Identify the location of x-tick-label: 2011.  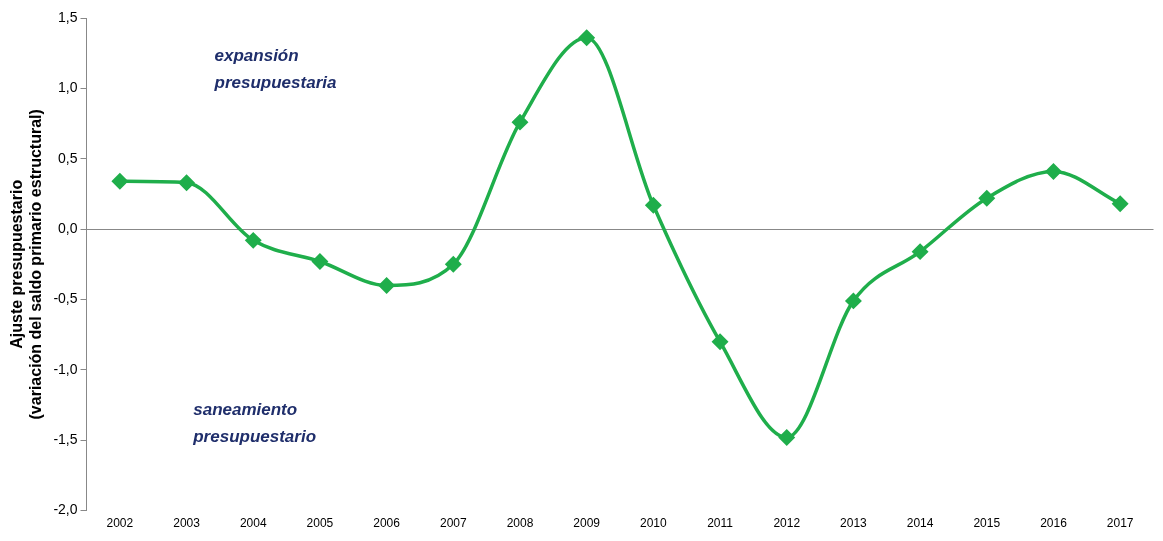
(720, 523).